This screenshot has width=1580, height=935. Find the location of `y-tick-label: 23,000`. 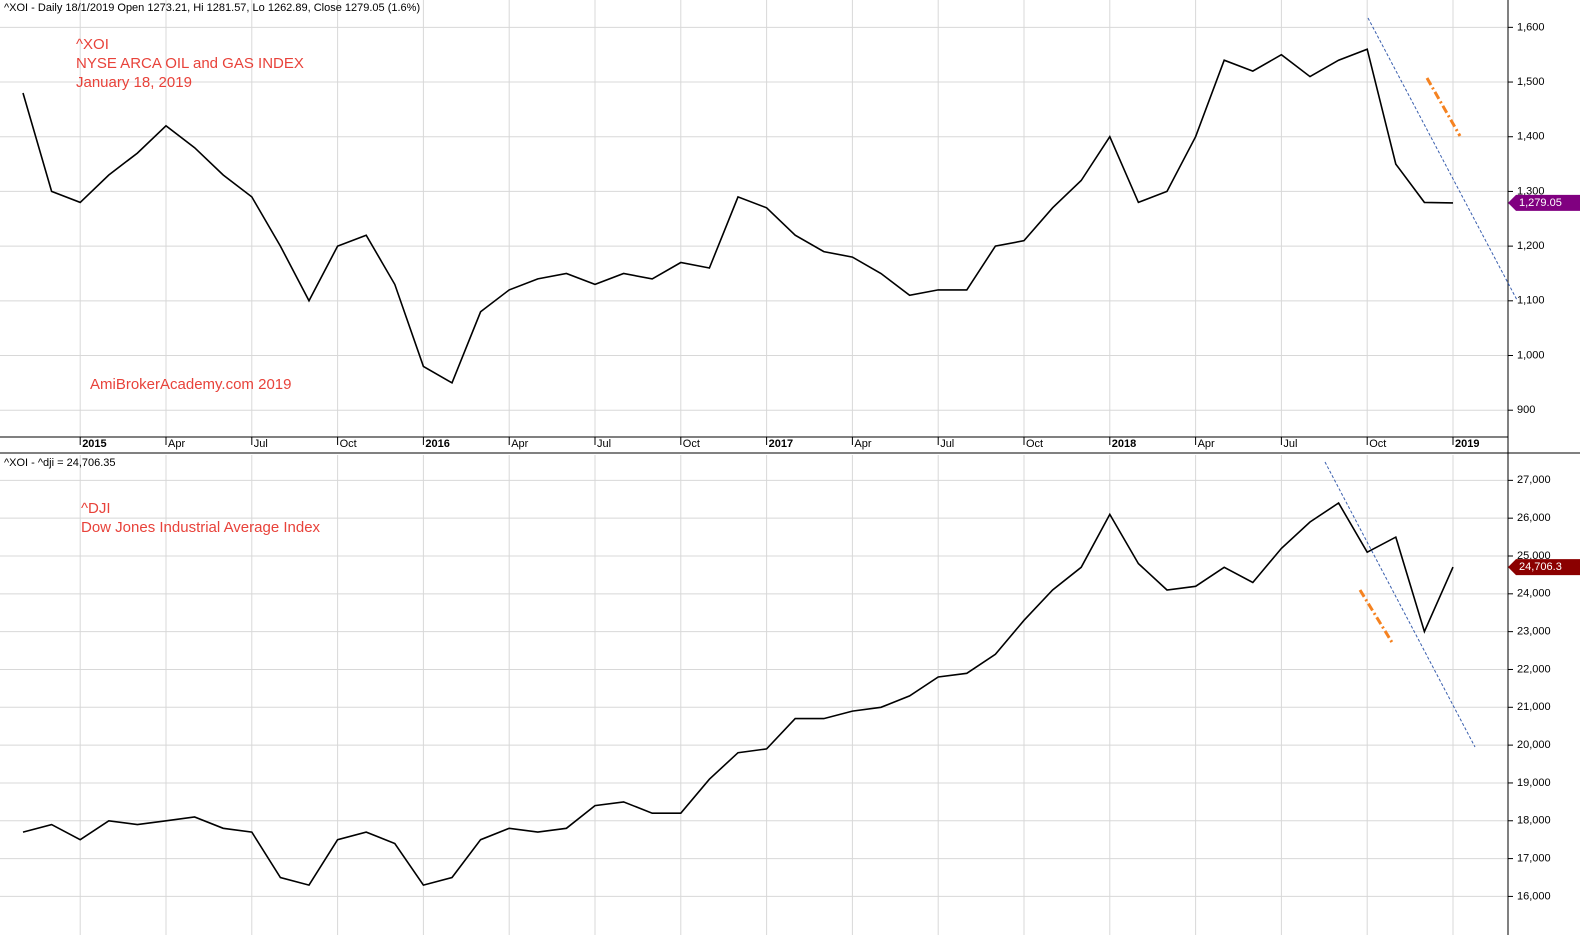

y-tick-label: 23,000 is located at coordinates (1534, 632).